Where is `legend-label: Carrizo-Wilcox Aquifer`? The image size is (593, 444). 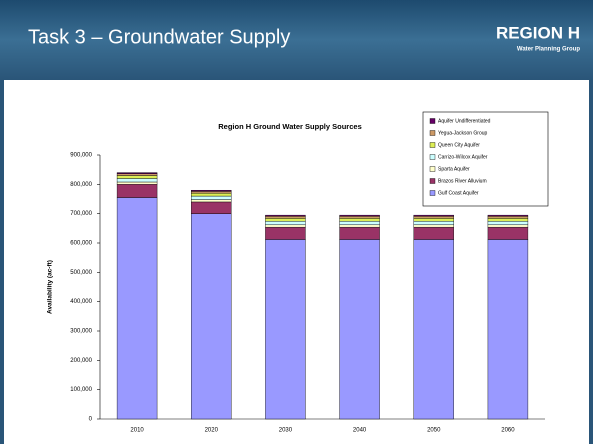
legend-label: Carrizo-Wilcox Aquifer is located at coordinates (463, 157).